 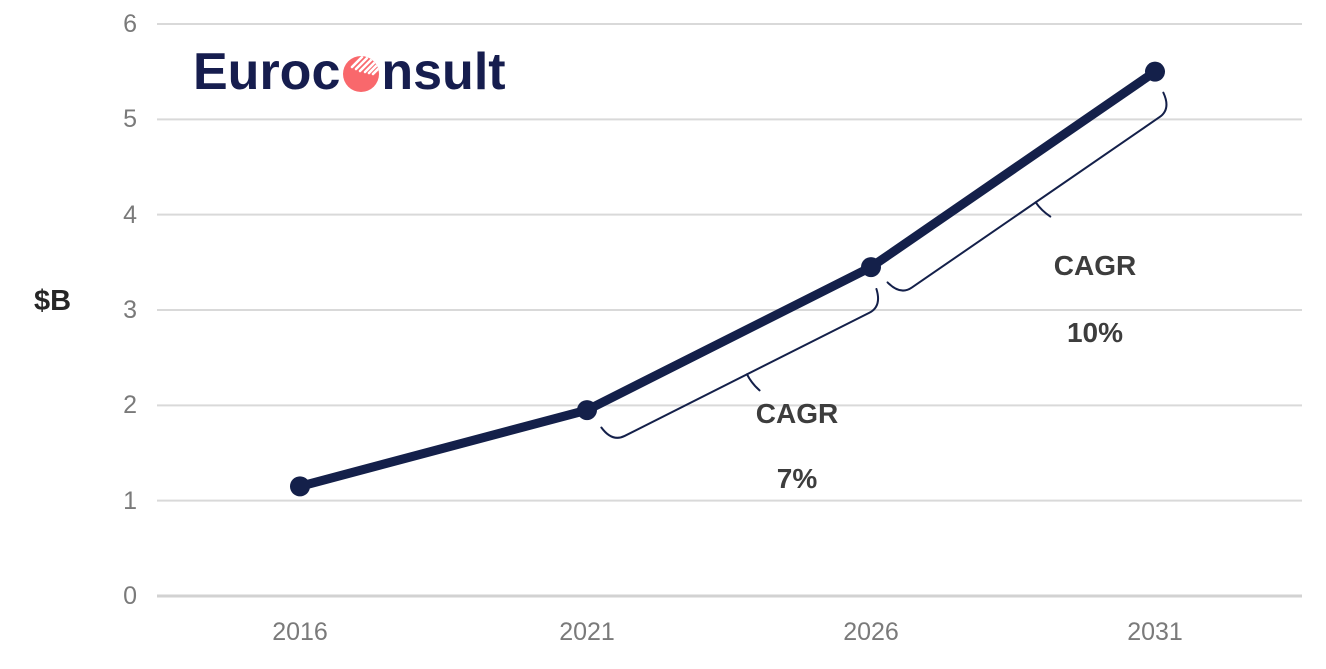 I want to click on logo-text-right: nsult, so click(x=443, y=72).